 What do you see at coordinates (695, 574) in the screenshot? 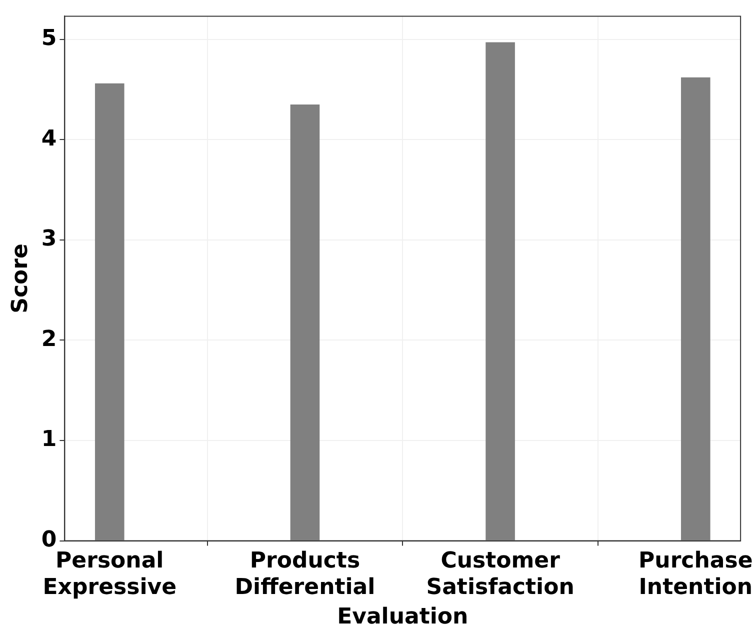
I see `x-tick-label: Purchase Intention` at bounding box center [695, 574].